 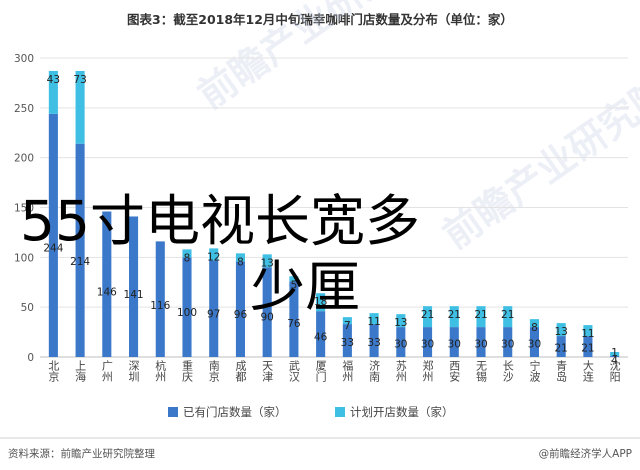 What do you see at coordinates (134, 295) in the screenshot?
I see `data-label-existing-3: 141` at bounding box center [134, 295].